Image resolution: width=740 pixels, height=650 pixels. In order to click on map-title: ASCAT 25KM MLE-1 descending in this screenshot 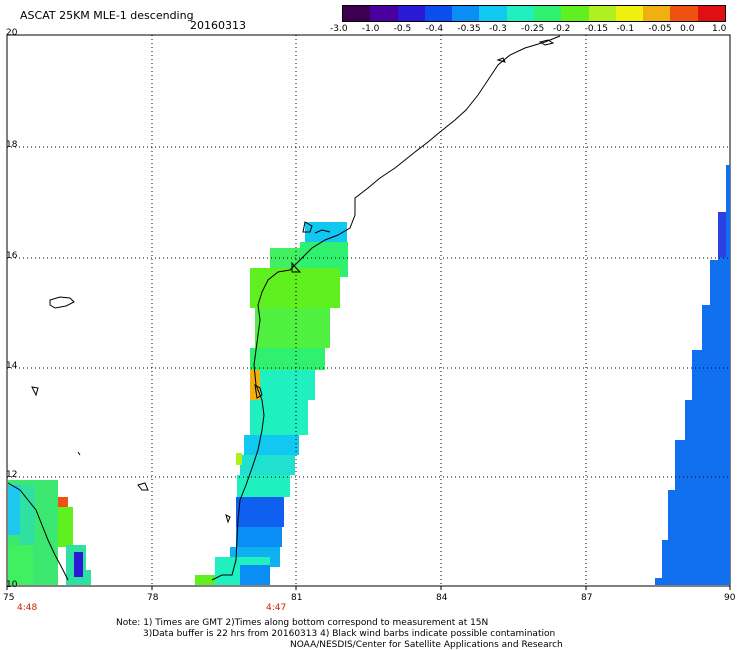, I will do `click(107, 15)`.